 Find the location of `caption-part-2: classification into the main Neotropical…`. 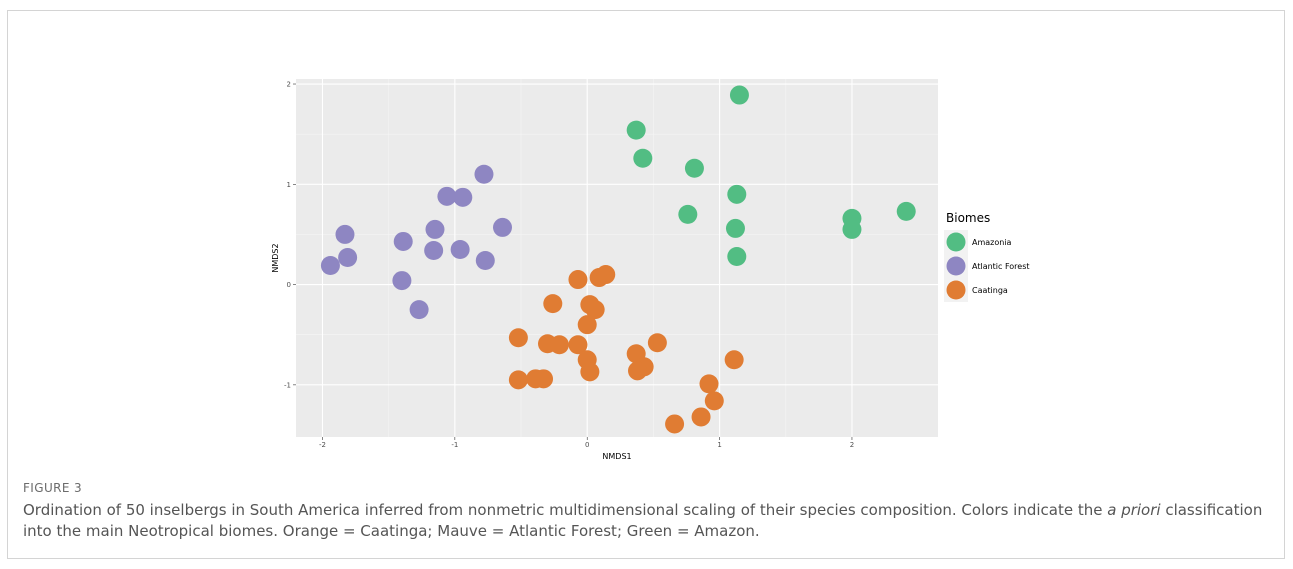

caption-part-2: classification into the main Neotropical… is located at coordinates (643, 520).